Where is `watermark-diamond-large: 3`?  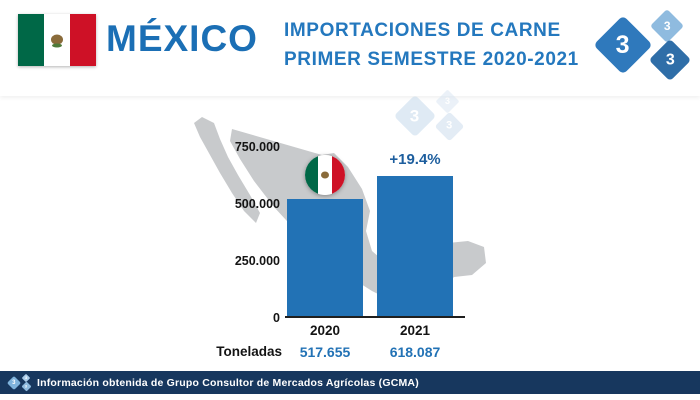
watermark-diamond-large: 3 is located at coordinates (415, 116).